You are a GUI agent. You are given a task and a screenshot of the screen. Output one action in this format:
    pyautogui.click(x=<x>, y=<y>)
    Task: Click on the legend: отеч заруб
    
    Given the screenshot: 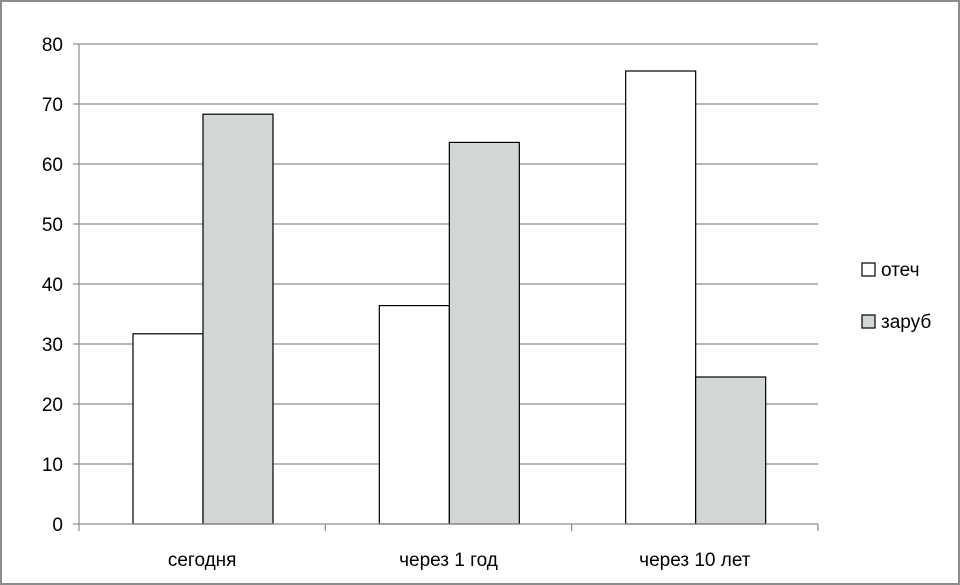 What is the action you would take?
    pyautogui.click(x=896, y=296)
    